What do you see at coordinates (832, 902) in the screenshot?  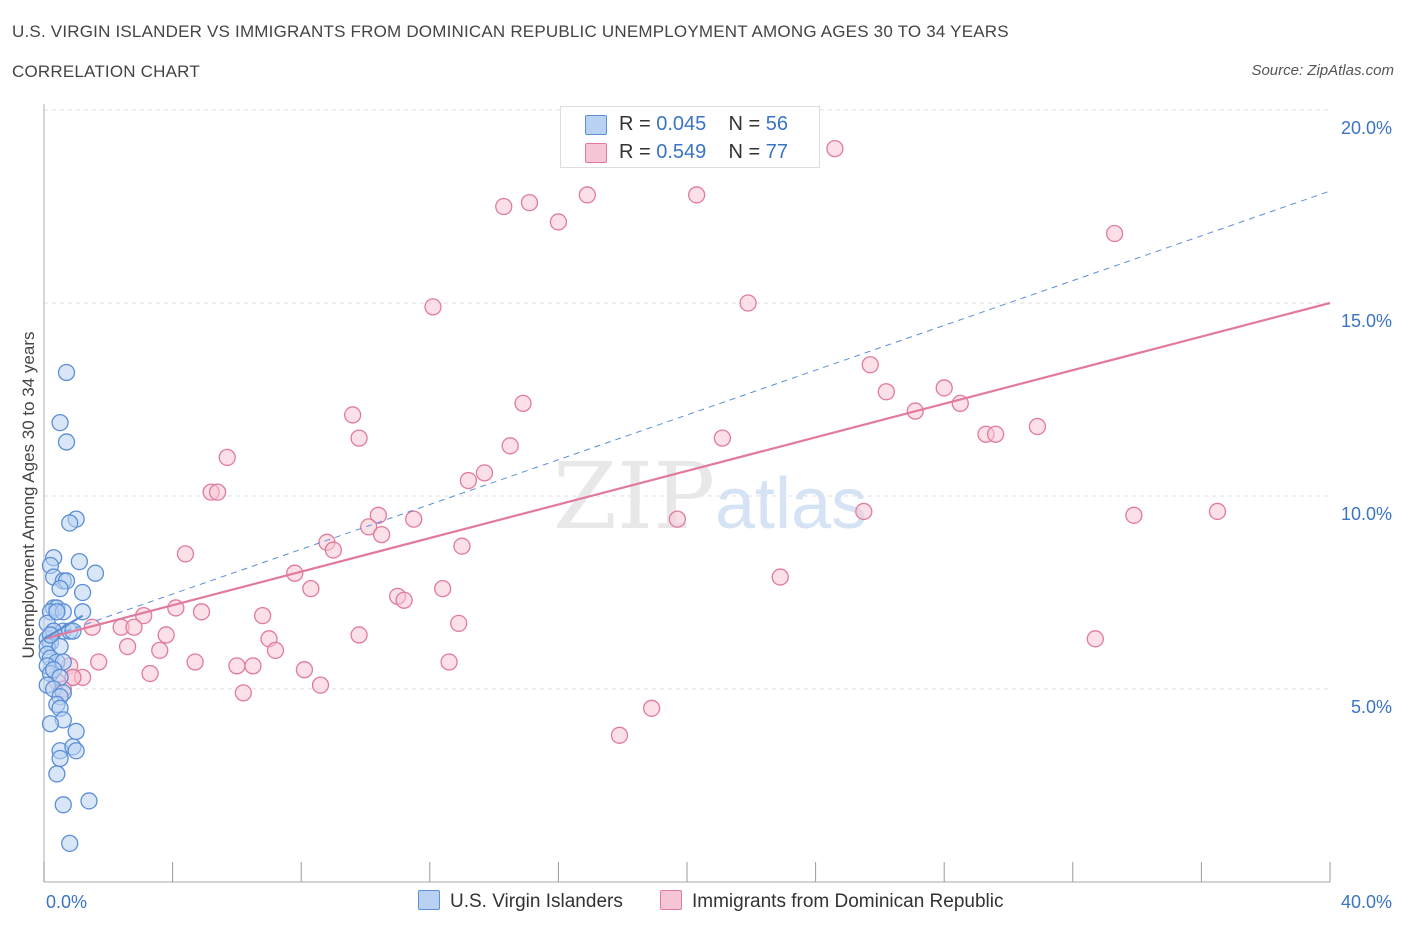 I see `bottom-legend-pink: Immigrants from Dominican Republic` at bounding box center [832, 902].